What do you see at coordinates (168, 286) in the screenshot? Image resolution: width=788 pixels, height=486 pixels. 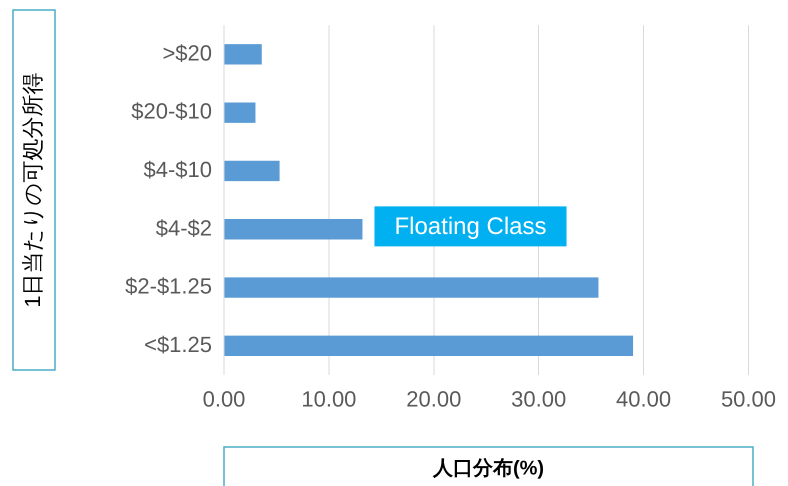 I see `y-tick-label: $2-$1.25` at bounding box center [168, 286].